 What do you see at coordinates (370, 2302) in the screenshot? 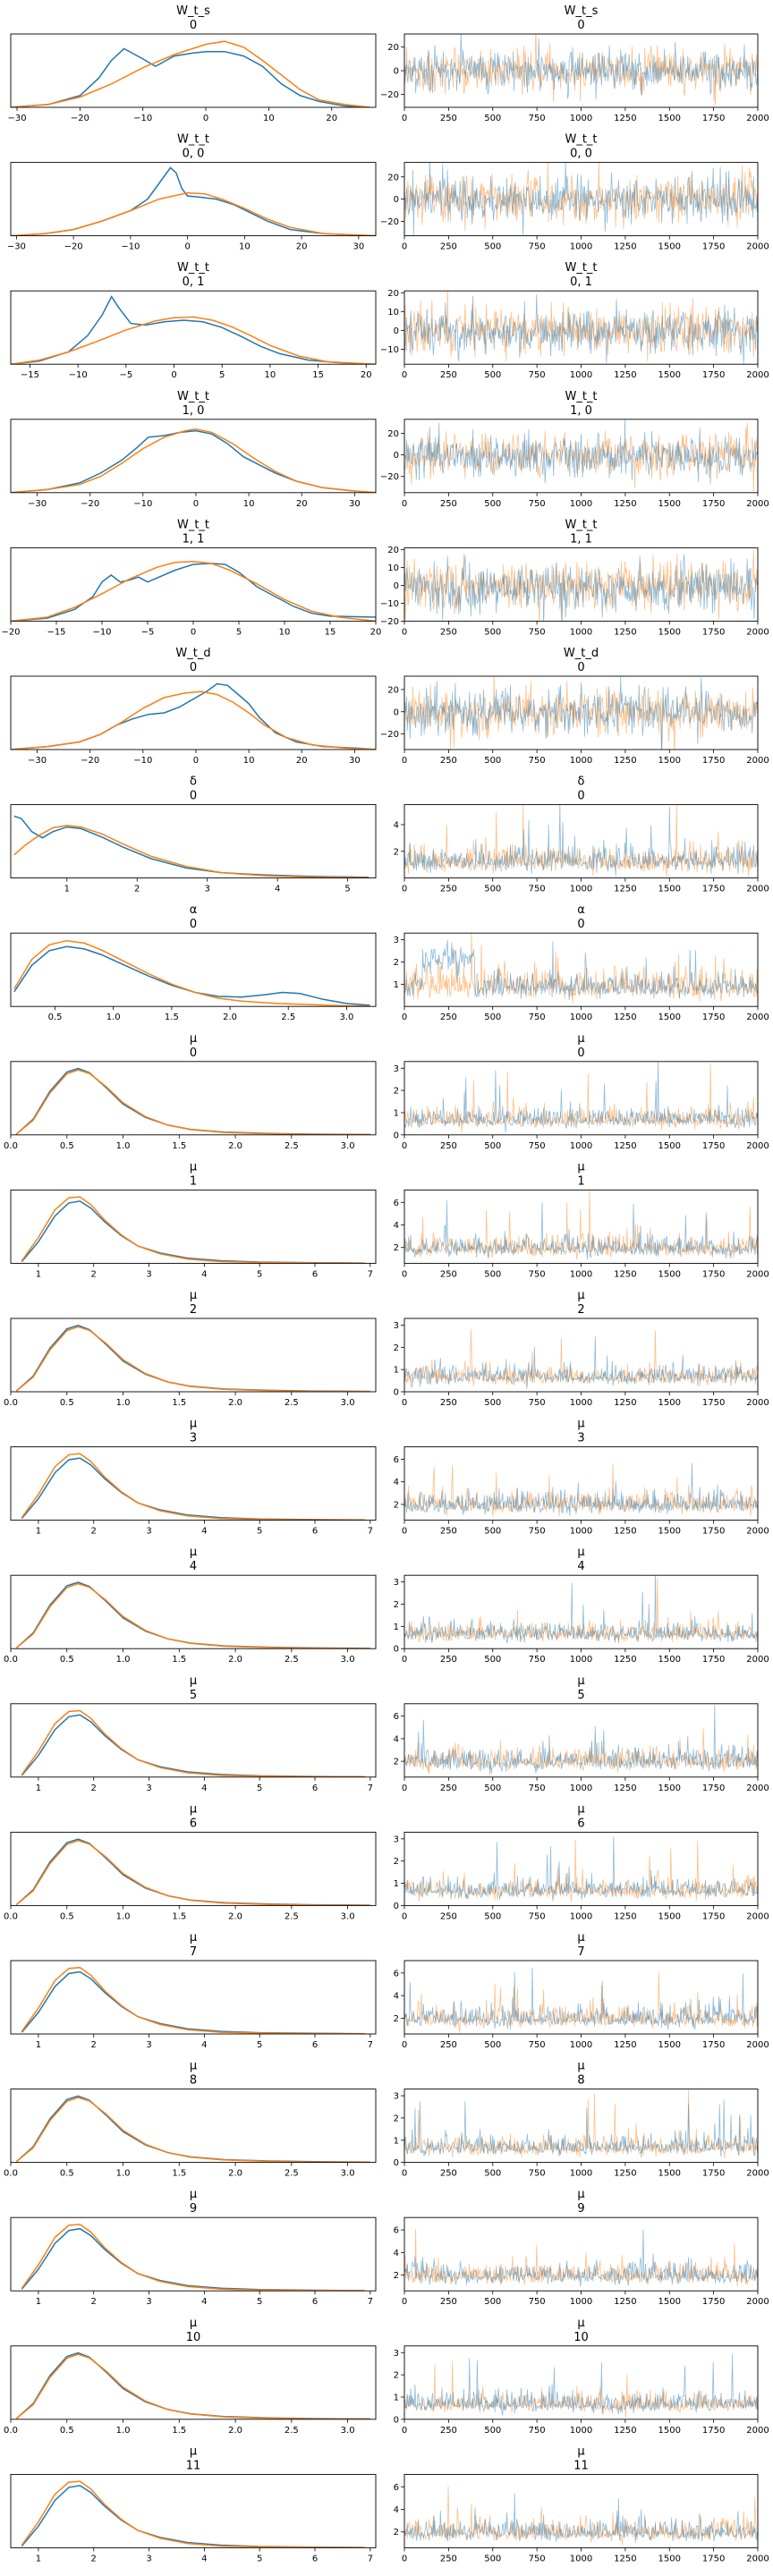
I see `x-tick-label: 7` at bounding box center [370, 2302].